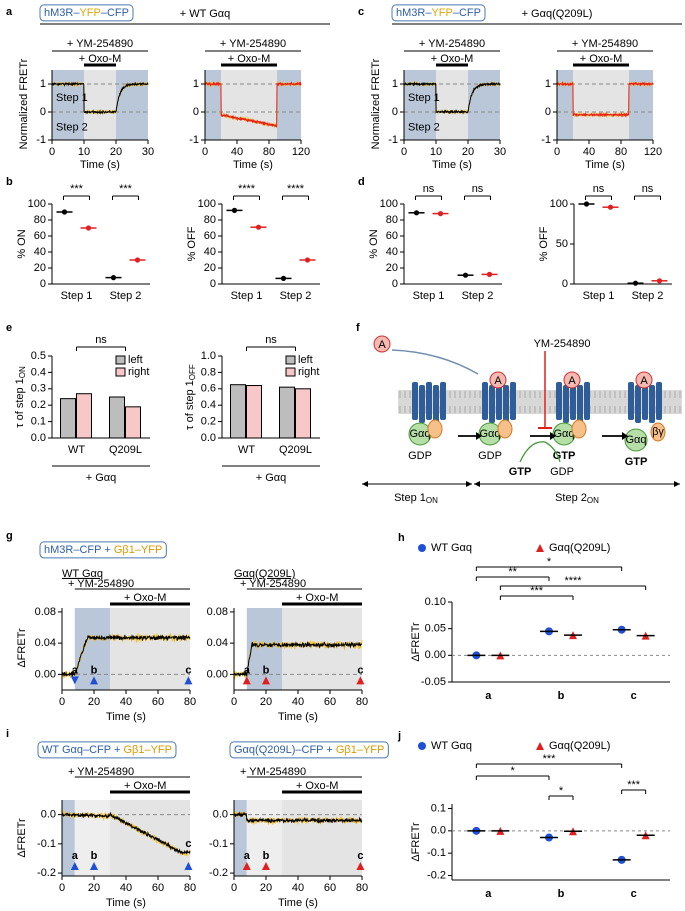 Image resolution: width=685 pixels, height=911 pixels. What do you see at coordinates (190, 405) in the screenshot?
I see `y-label-part: τ of step 1` at bounding box center [190, 405].